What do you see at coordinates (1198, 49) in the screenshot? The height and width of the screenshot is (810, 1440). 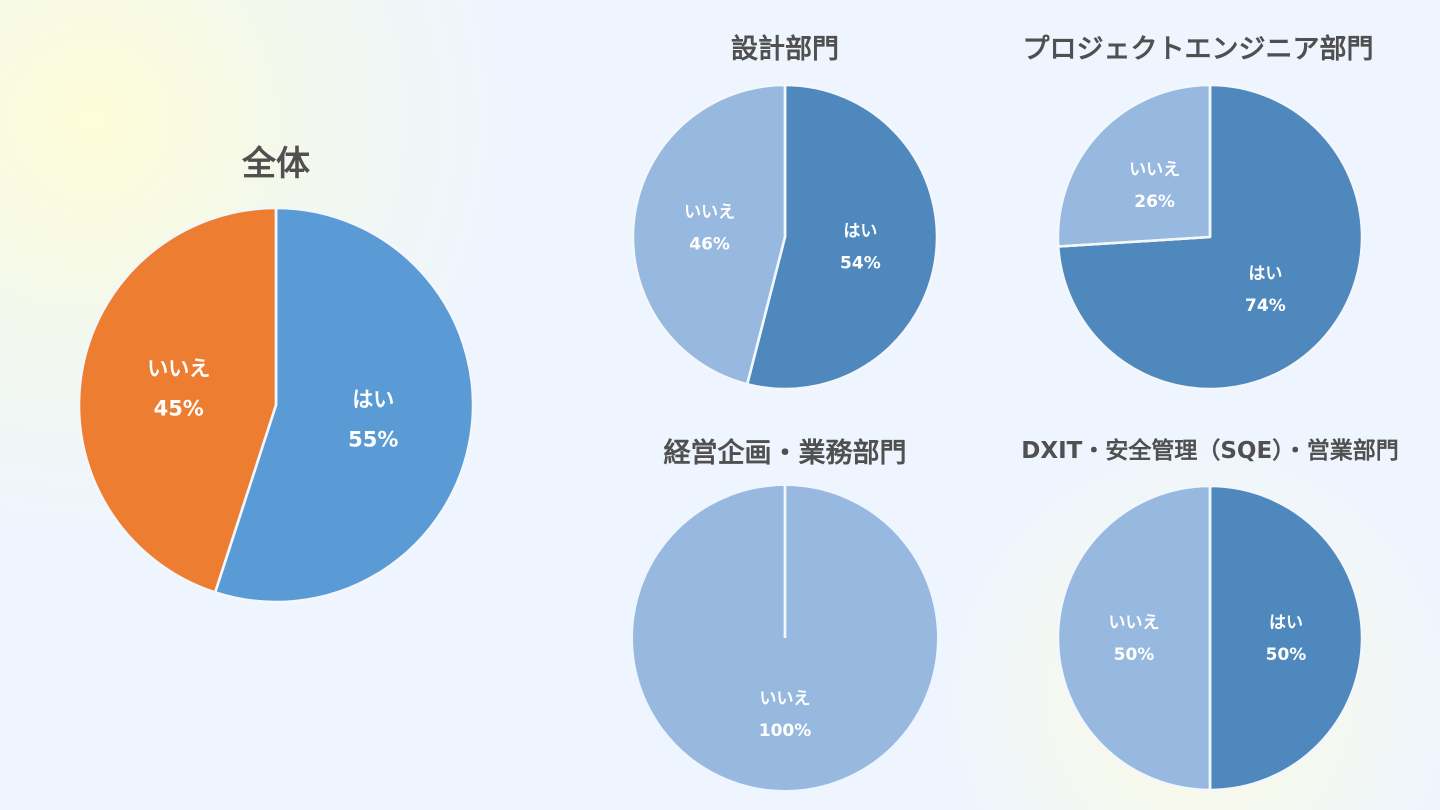 I see `chart-title: プロジェクトエンジニア部門` at bounding box center [1198, 49].